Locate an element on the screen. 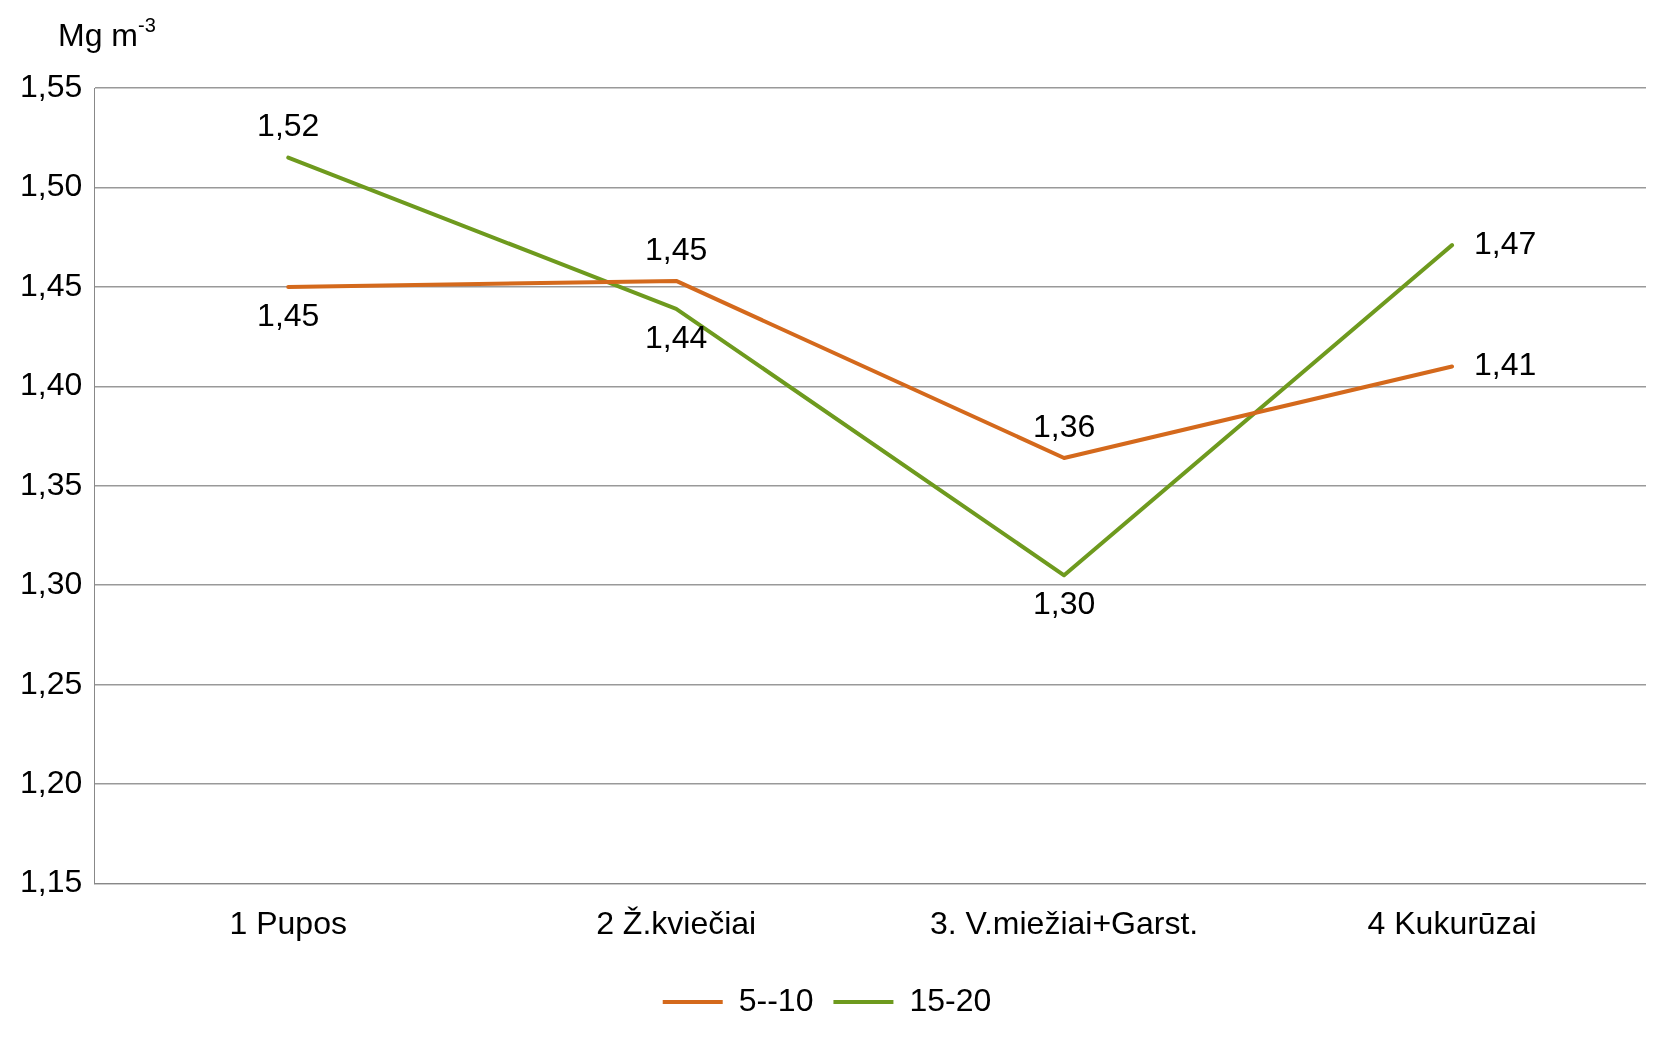 The width and height of the screenshot is (1654, 1039). x-tick-label: 4 Kukurūzai is located at coordinates (1452, 922).